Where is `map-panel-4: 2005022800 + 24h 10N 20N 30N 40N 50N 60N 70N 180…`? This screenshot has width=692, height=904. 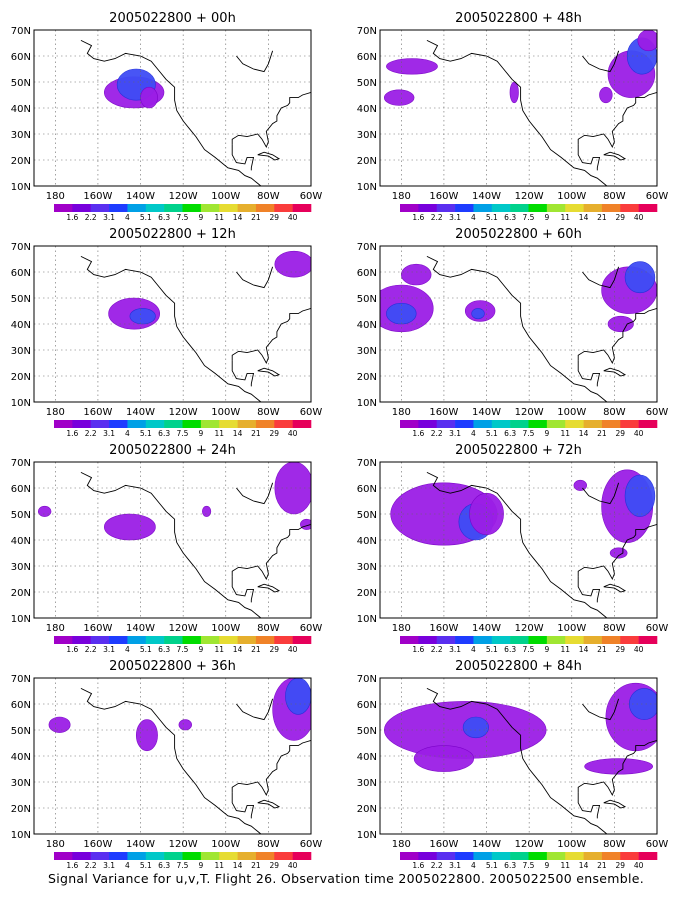
map-panel-4: 2005022800 + 24h 10N 20N 30N 40N 50N 60N 70N 180… is located at coordinates (167, 548).